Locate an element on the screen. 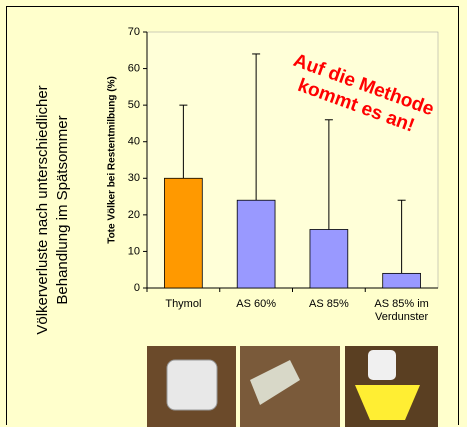 This screenshot has width=467, height=427. y-tick-label: 50 is located at coordinates (134, 105).